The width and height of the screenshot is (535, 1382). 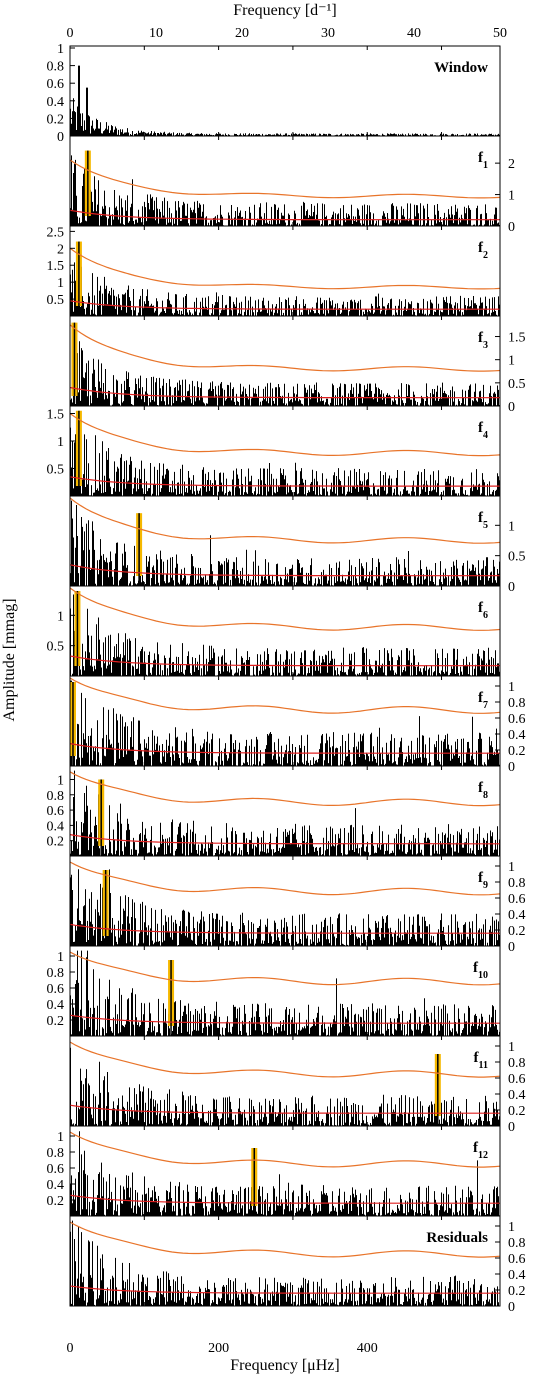 What do you see at coordinates (328, 33) in the screenshot?
I see `top-tick-label: 30` at bounding box center [328, 33].